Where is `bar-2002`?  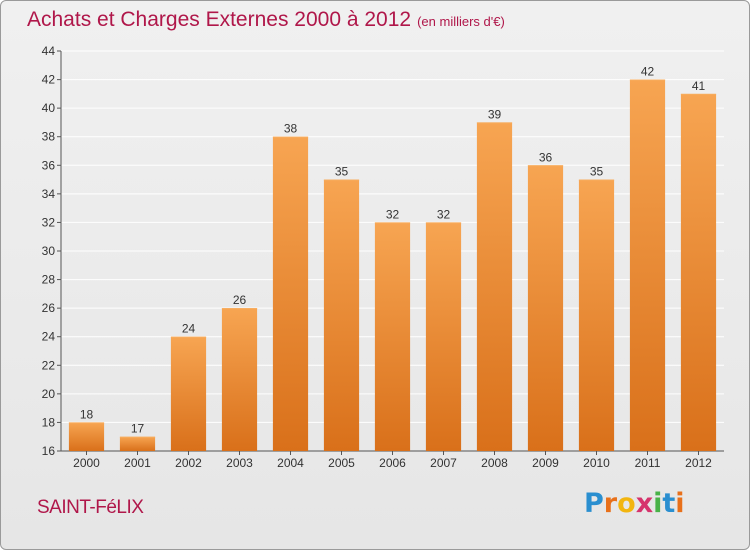 bar-2002 is located at coordinates (188, 393).